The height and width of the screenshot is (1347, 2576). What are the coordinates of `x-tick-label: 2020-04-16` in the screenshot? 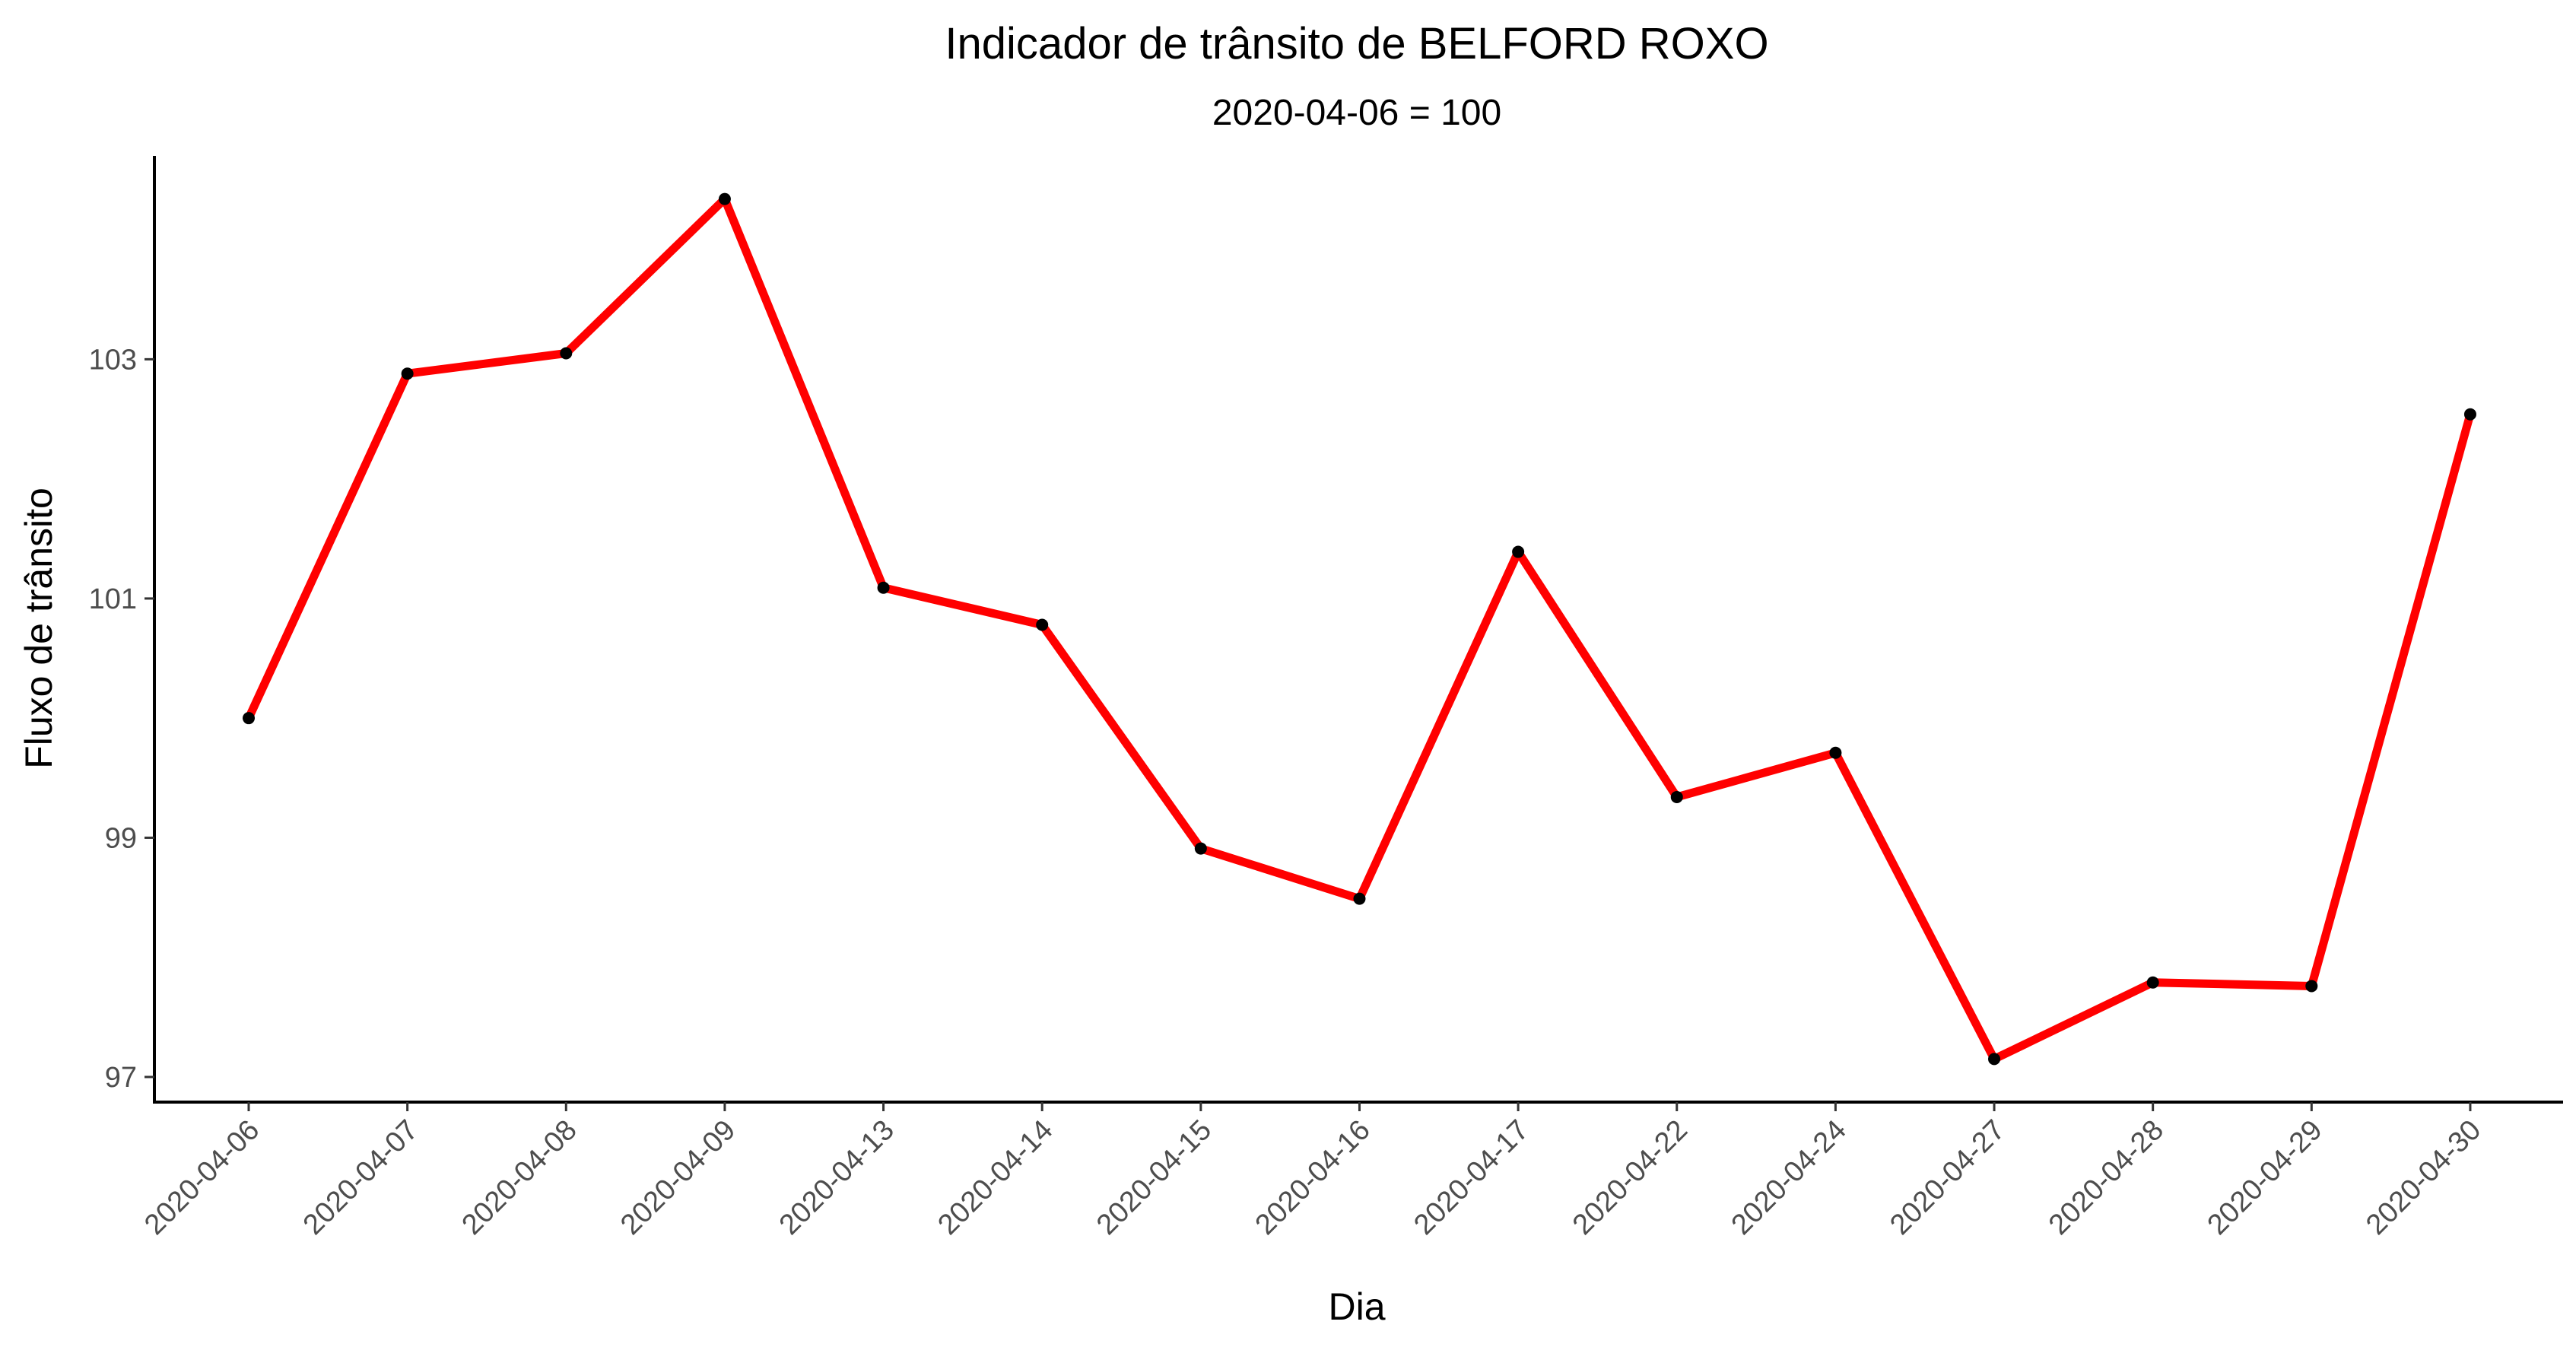 It's located at (1313, 1177).